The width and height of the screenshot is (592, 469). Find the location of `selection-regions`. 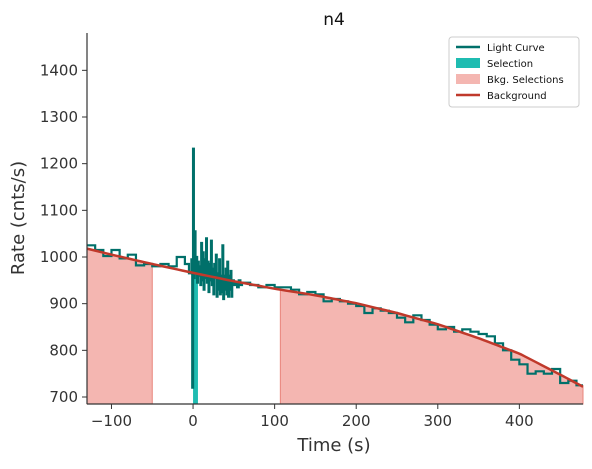

selection-regions is located at coordinates (195, 338).